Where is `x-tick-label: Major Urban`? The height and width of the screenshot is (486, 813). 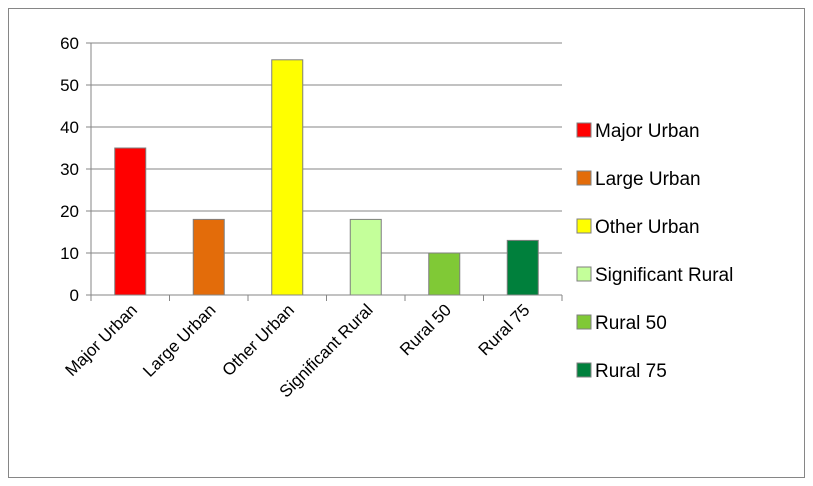 x-tick-label: Major Urban is located at coordinates (101, 340).